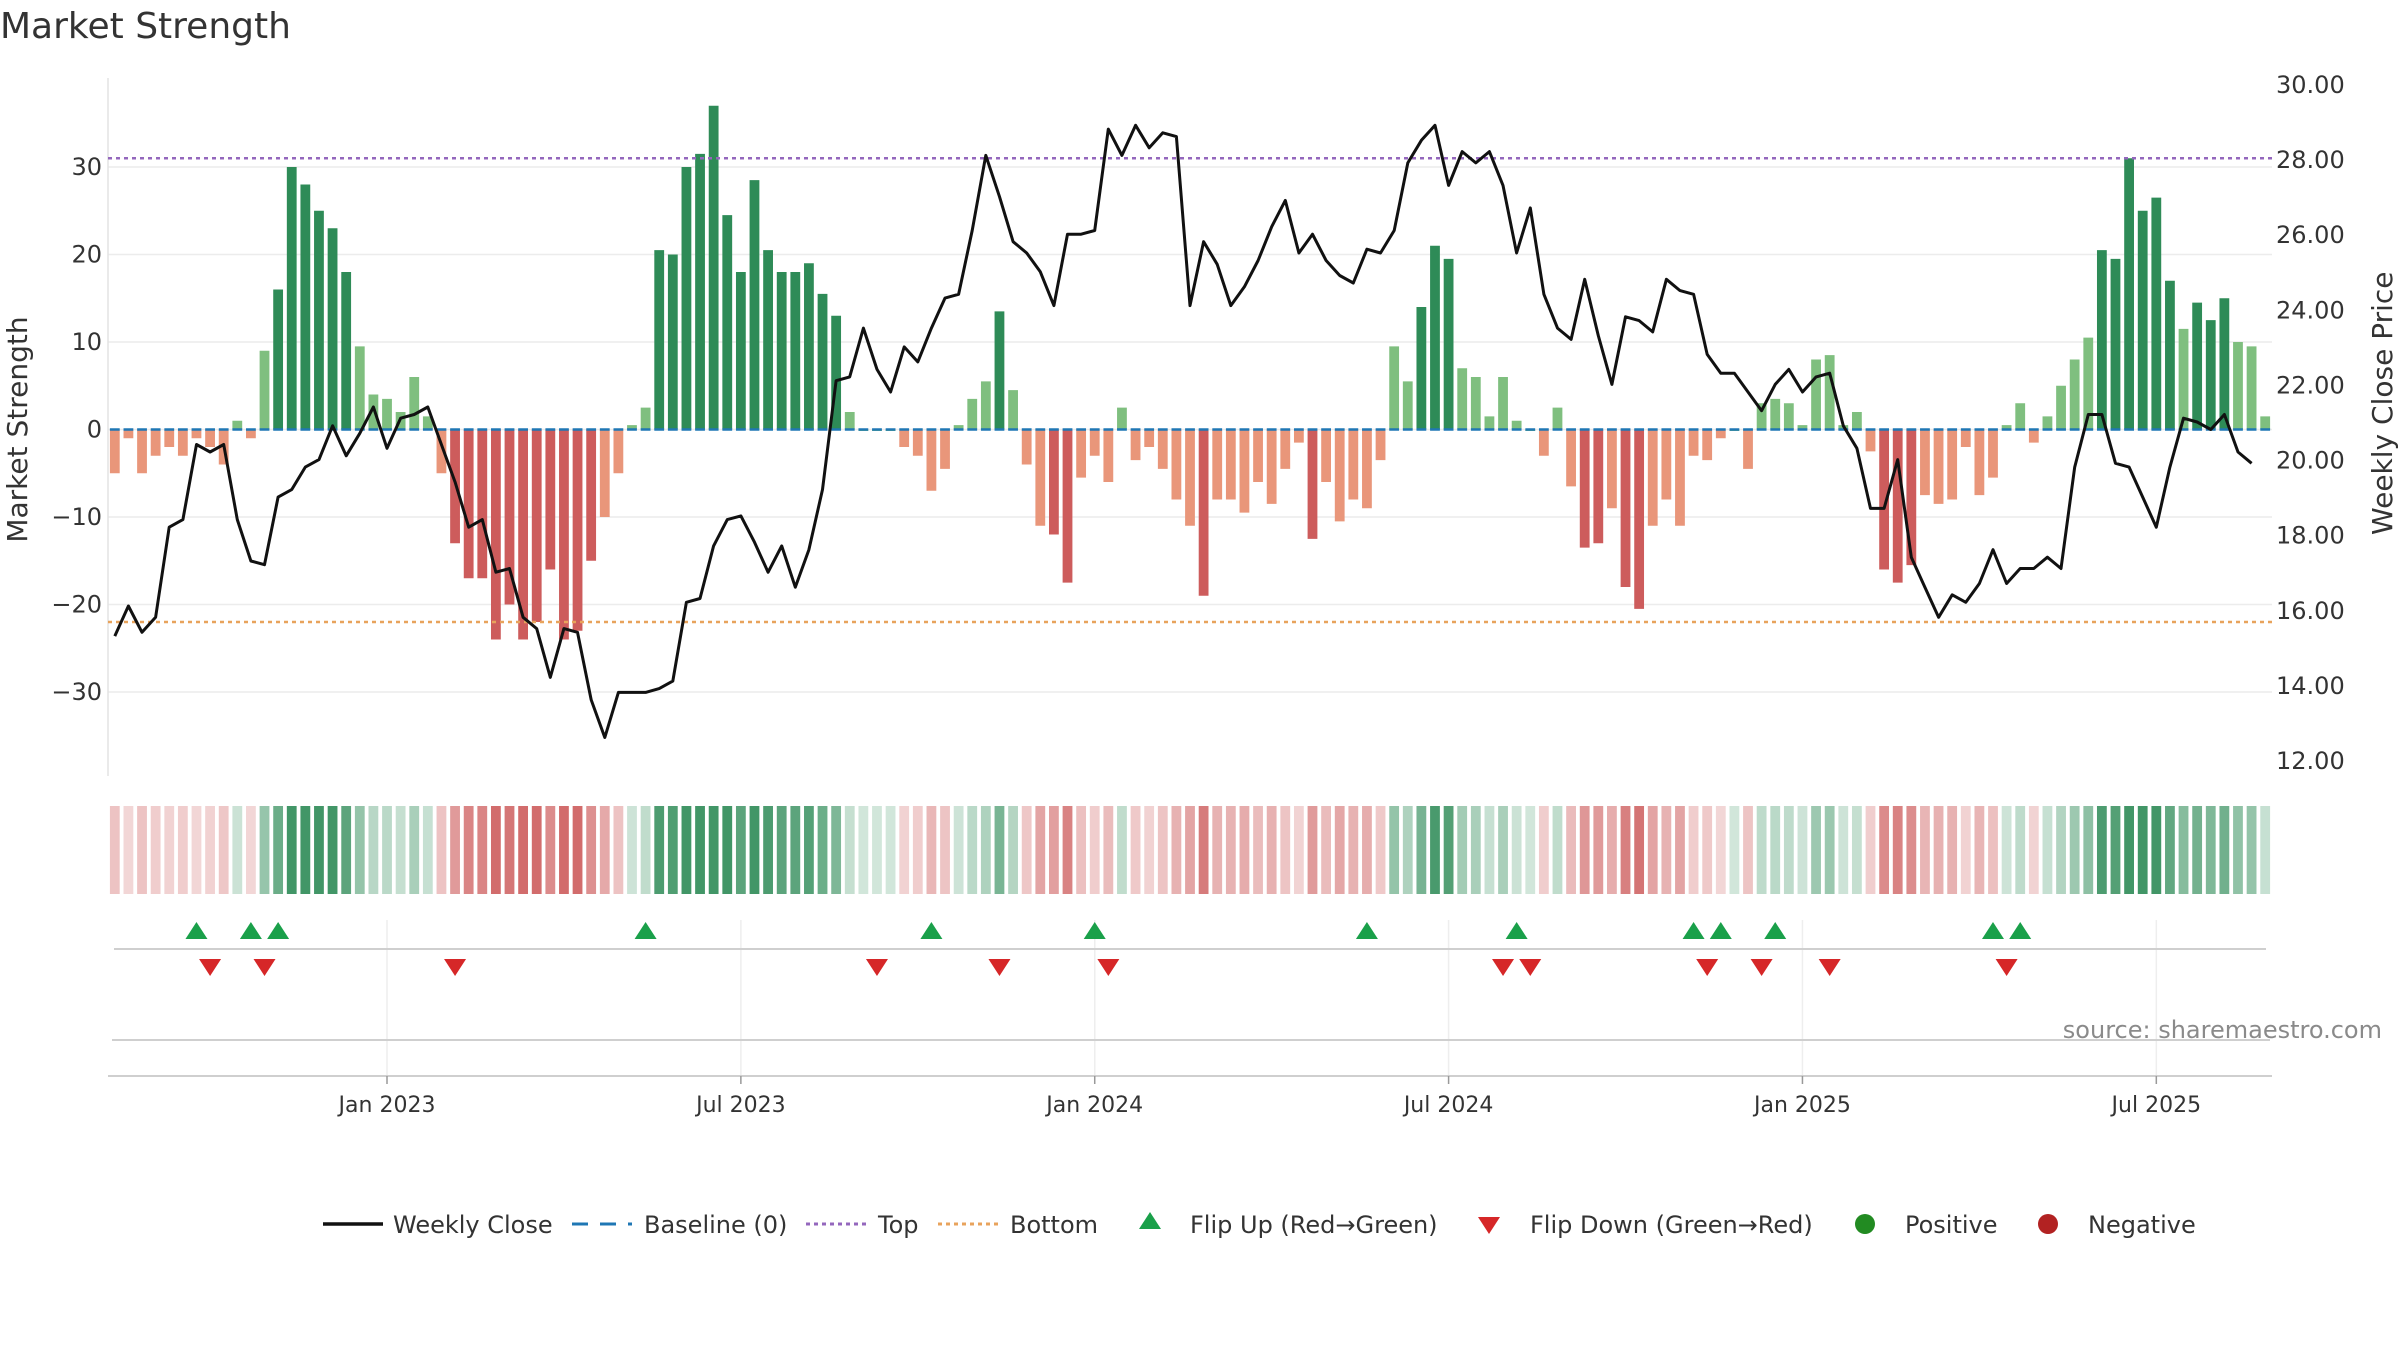  I want to click on right-tick-label: 26.00, so click(2310, 235).